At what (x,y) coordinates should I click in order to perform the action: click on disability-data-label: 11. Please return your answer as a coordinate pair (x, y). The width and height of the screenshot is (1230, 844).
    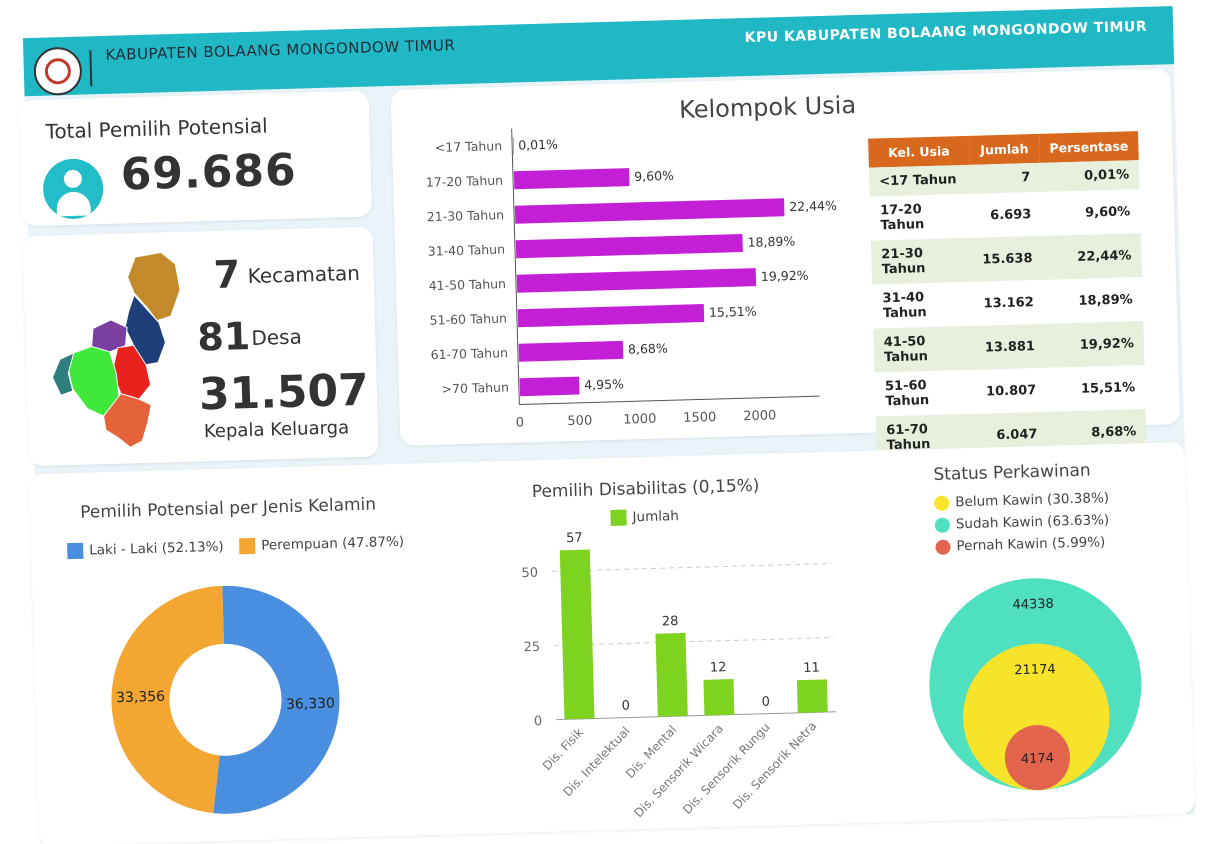
    Looking at the image, I should click on (811, 668).